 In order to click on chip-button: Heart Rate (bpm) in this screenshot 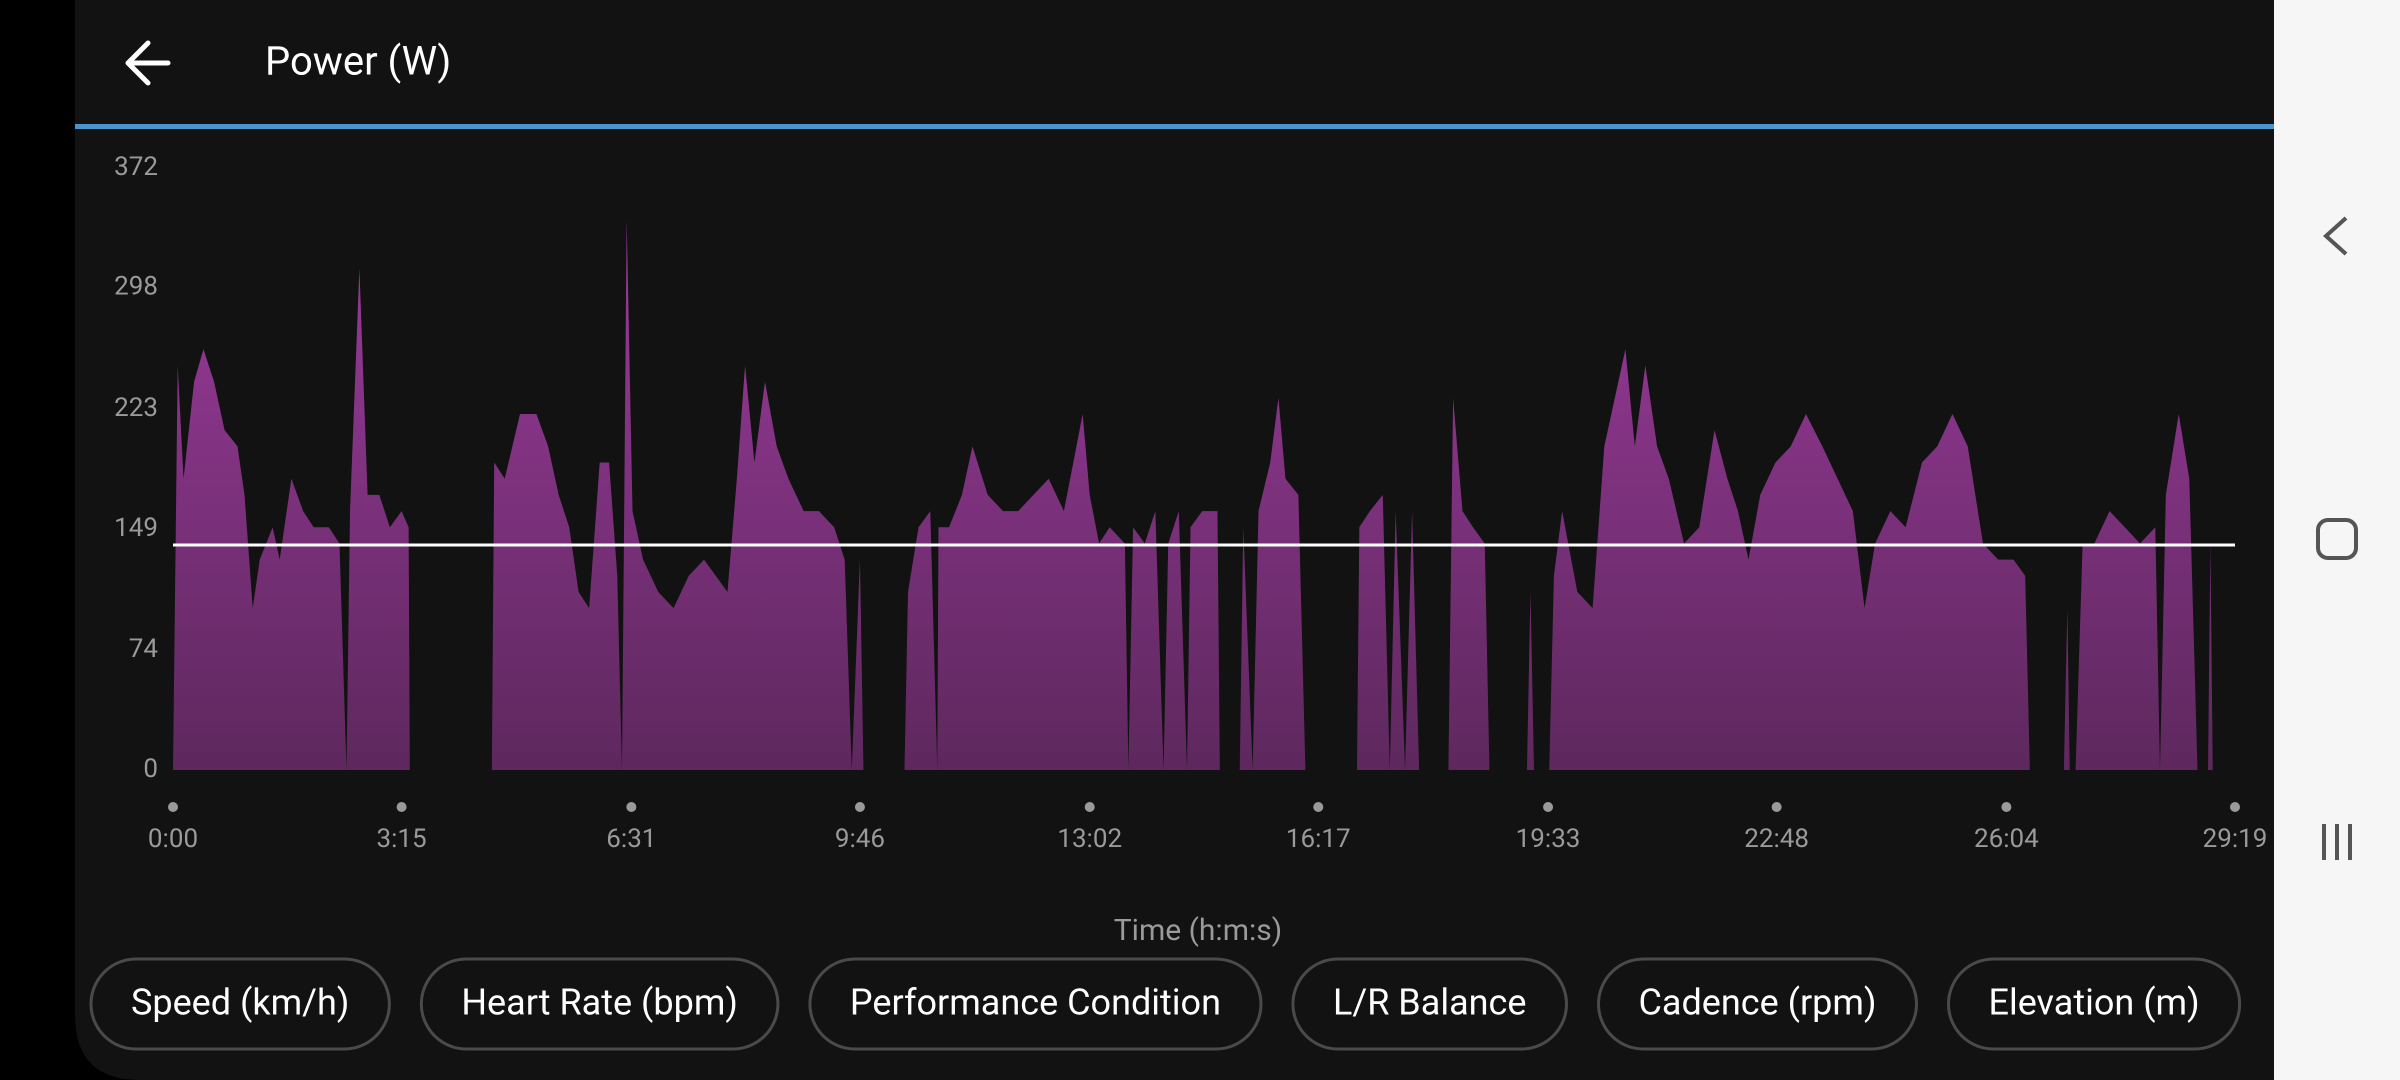, I will do `click(599, 1004)`.